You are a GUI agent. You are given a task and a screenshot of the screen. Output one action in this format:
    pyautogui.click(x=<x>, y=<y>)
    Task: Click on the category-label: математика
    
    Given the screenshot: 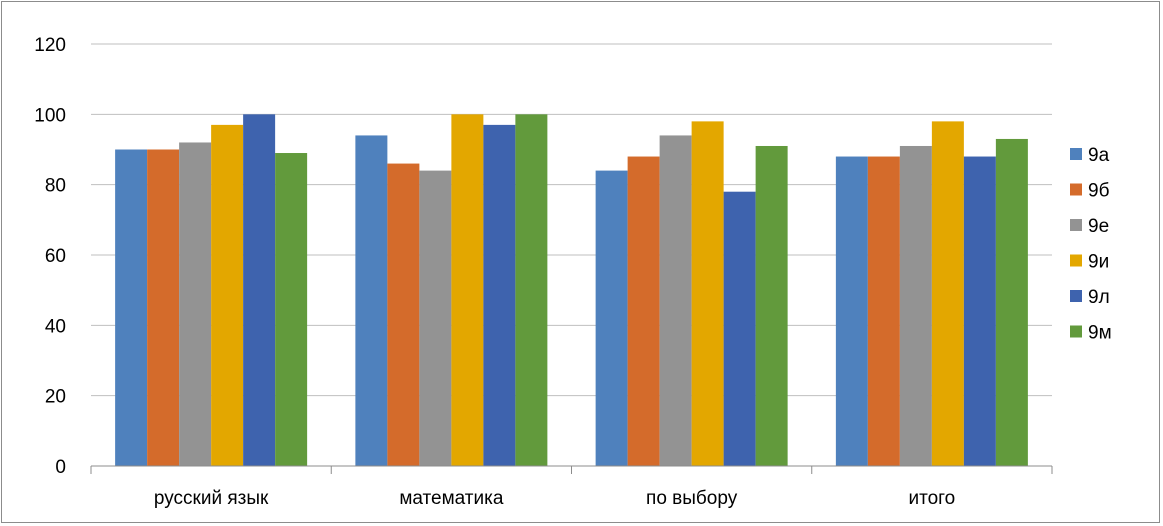 What is the action you would take?
    pyautogui.click(x=451, y=498)
    